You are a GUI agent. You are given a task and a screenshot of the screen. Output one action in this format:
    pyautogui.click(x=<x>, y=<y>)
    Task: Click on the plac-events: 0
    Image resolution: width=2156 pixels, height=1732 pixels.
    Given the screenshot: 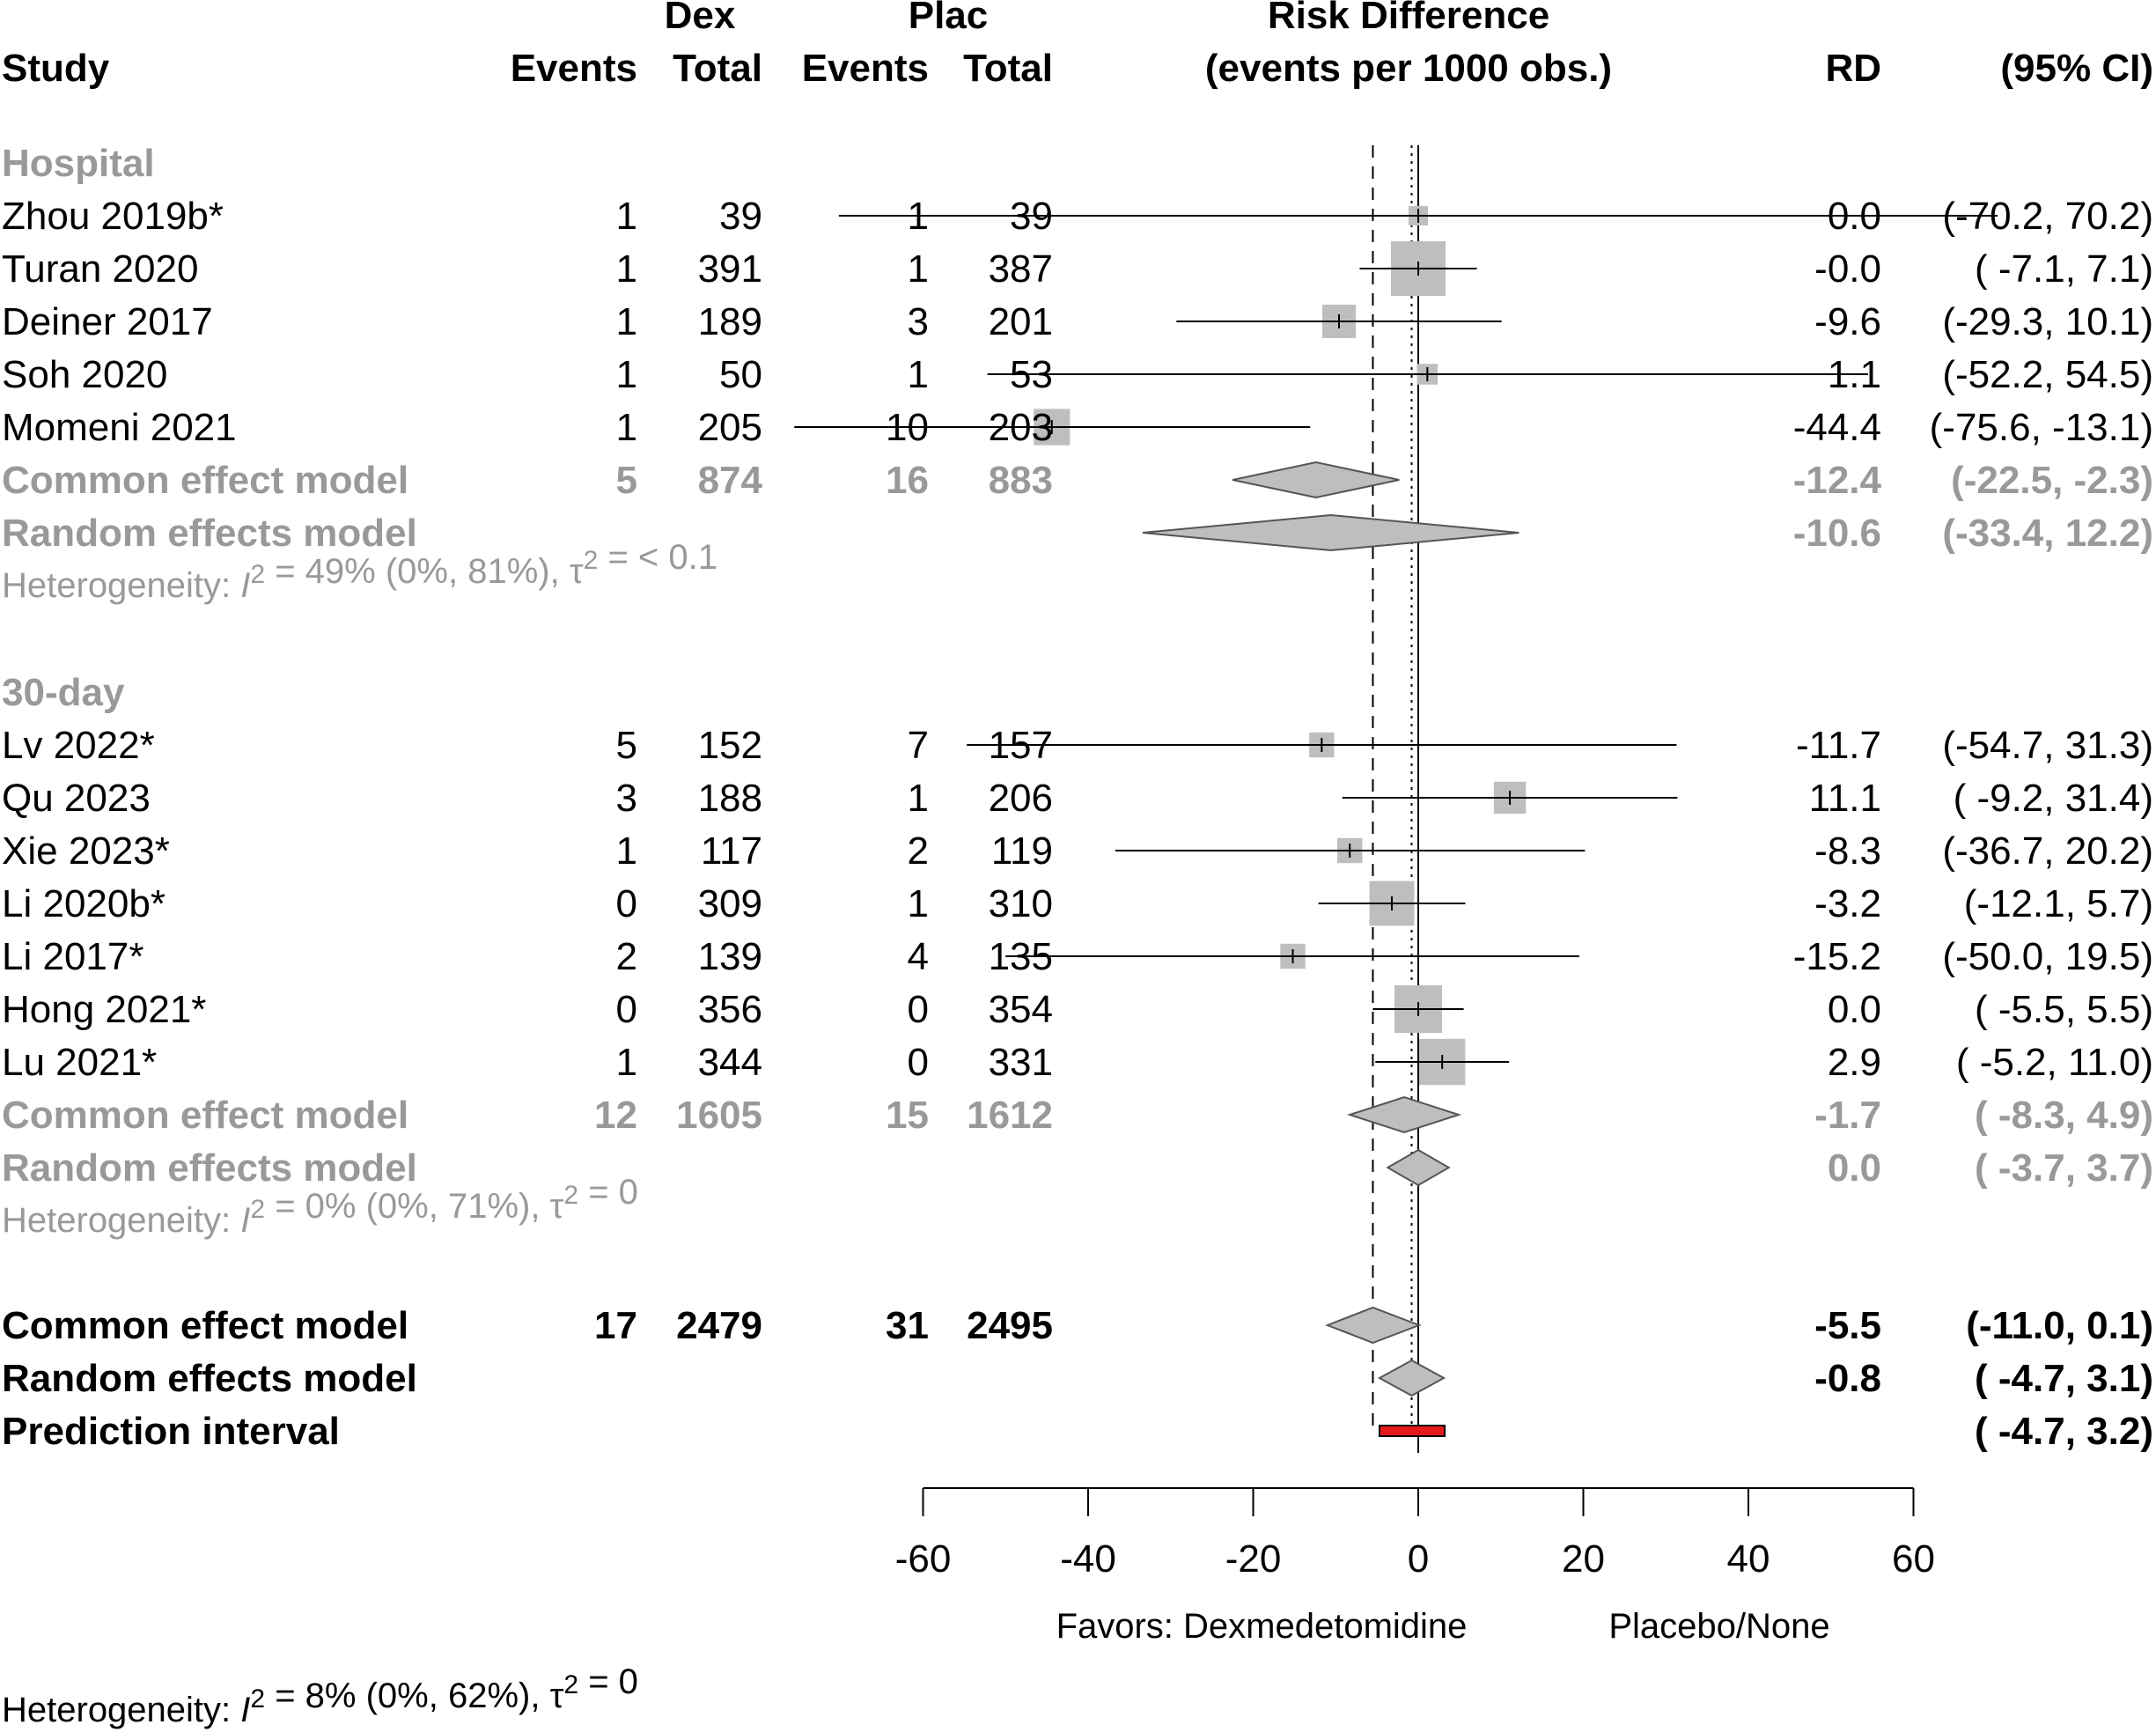 What is the action you would take?
    pyautogui.click(x=919, y=1009)
    